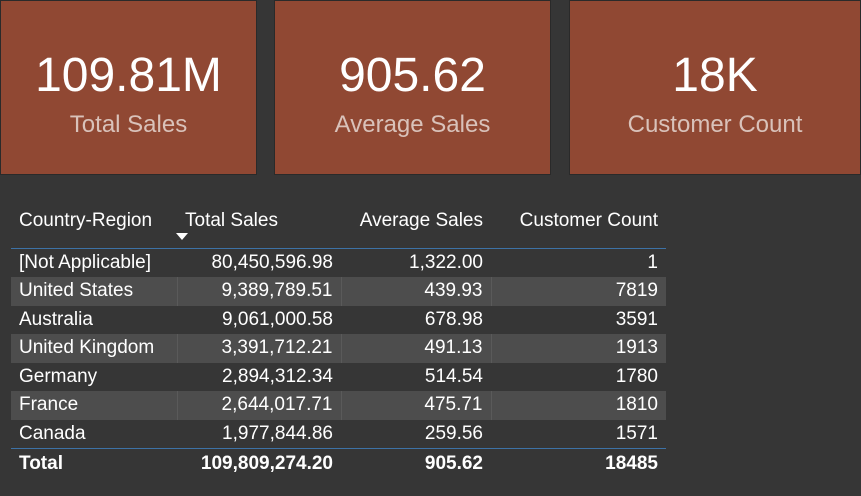 Image resolution: width=861 pixels, height=496 pixels. What do you see at coordinates (416, 227) in the screenshot?
I see `column-header-average-sales: Average Sales` at bounding box center [416, 227].